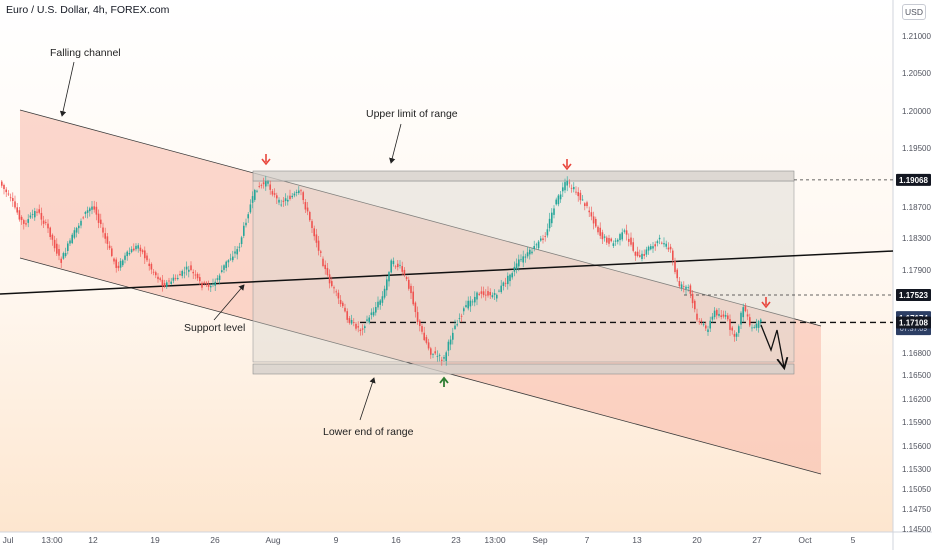 The height and width of the screenshot is (555, 932). What do you see at coordinates (523, 369) in the screenshot?
I see `range-bottom-band` at bounding box center [523, 369].